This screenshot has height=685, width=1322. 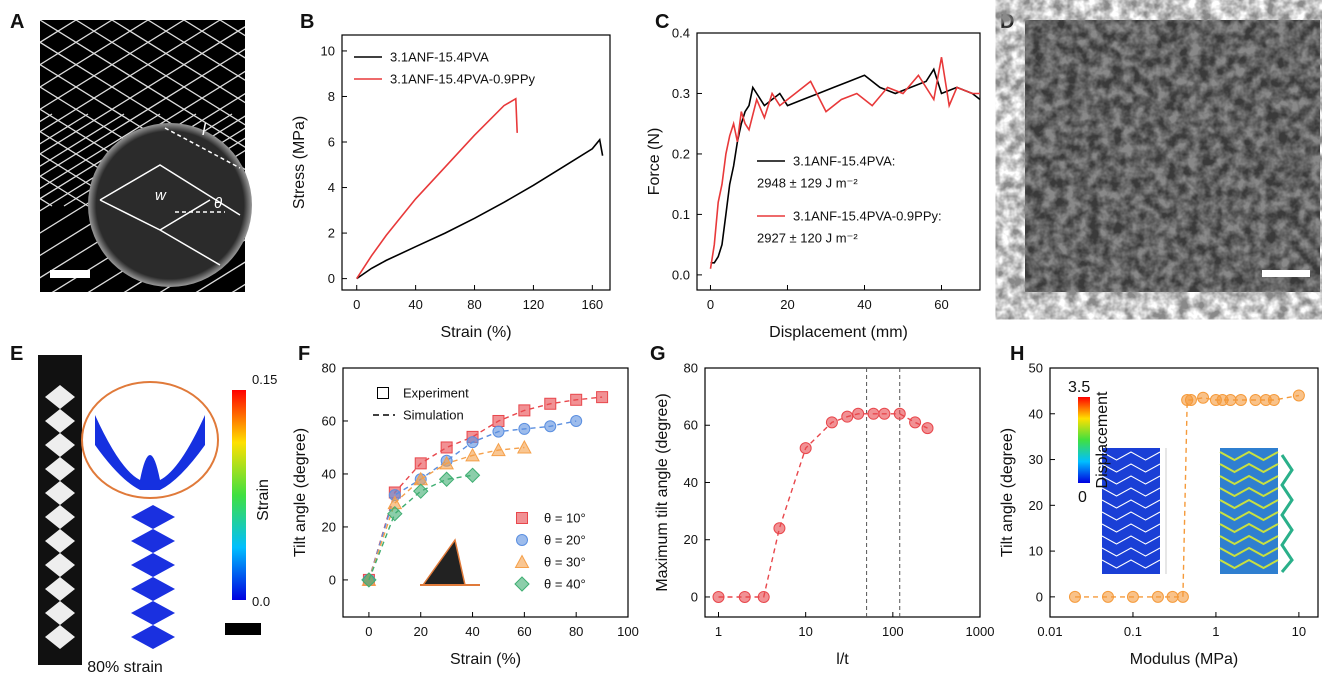 What do you see at coordinates (807, 238) in the screenshot?
I see `legend-note: 2927 ± 120 J m⁻²` at bounding box center [807, 238].